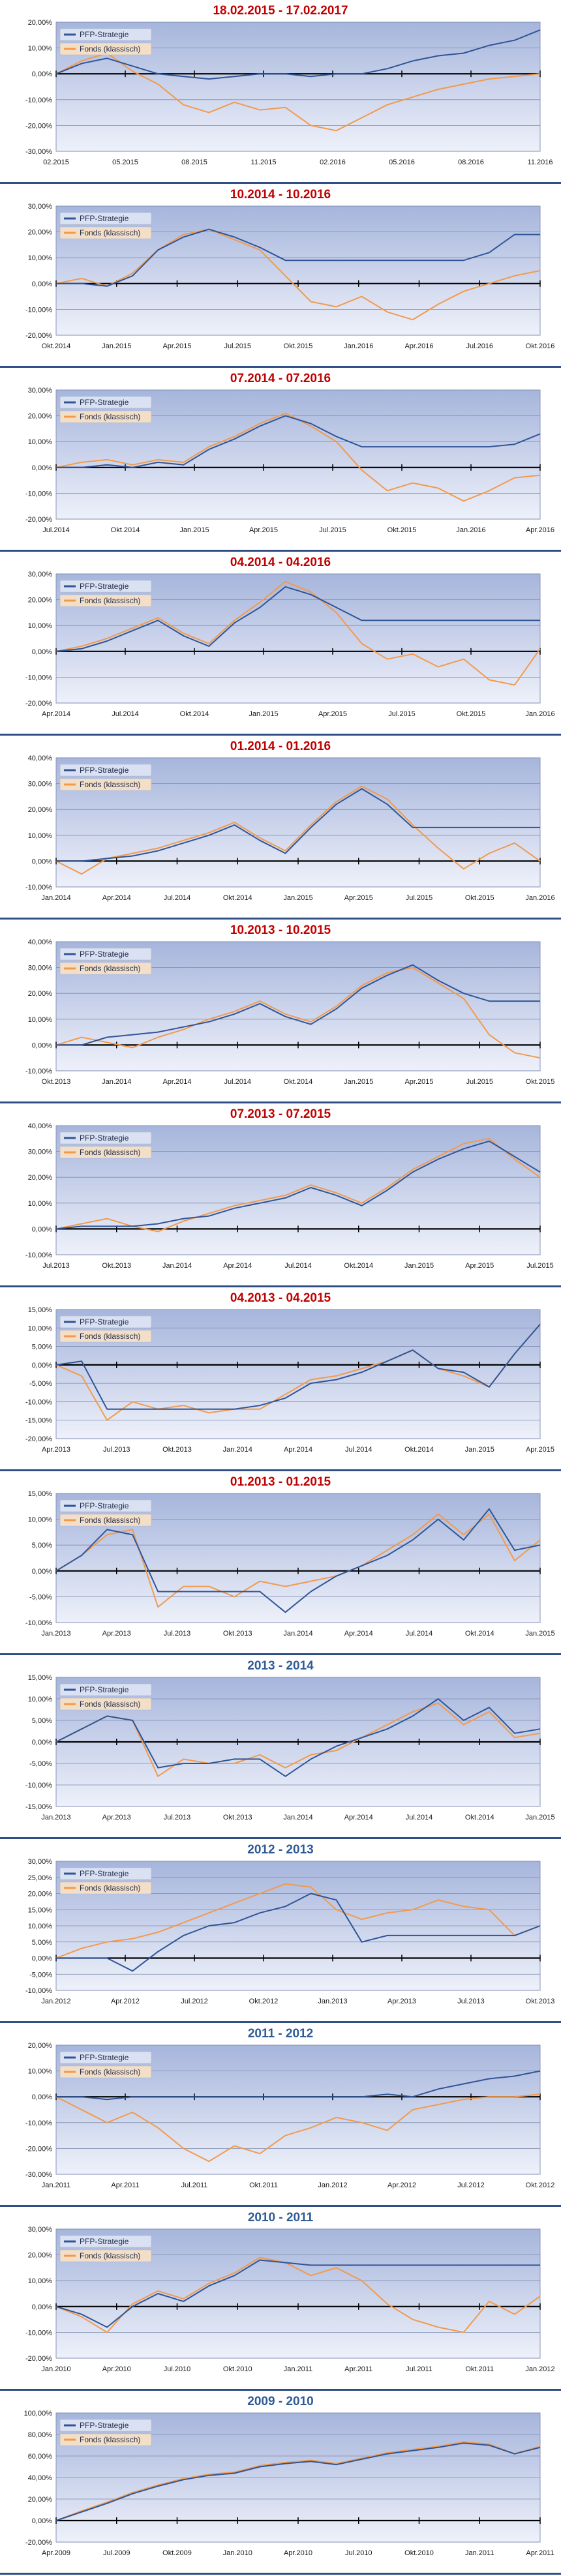  Describe the element at coordinates (539, 898) in the screenshot. I see `x-tick-label: Jan.2016` at that location.